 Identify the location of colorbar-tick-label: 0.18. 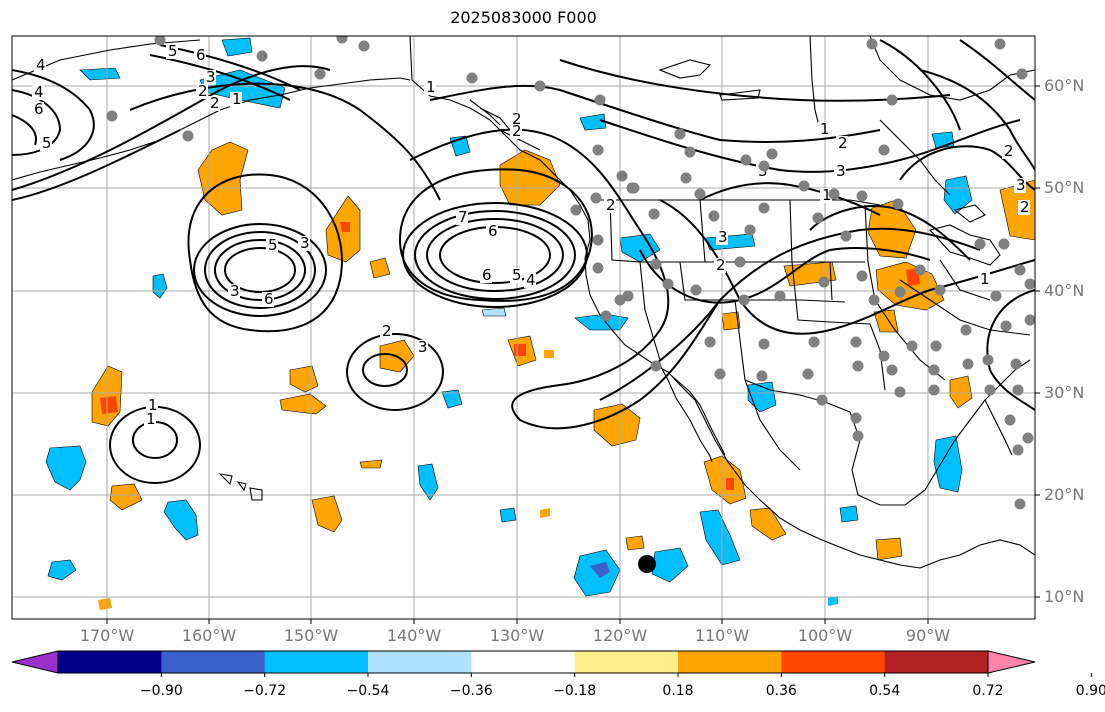
(678, 691).